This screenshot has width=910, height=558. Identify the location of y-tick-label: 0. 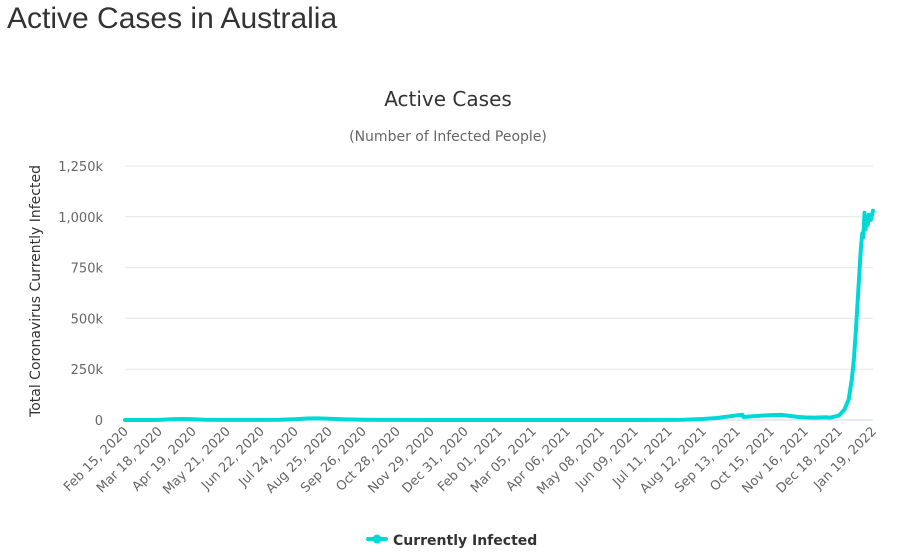
(99, 421).